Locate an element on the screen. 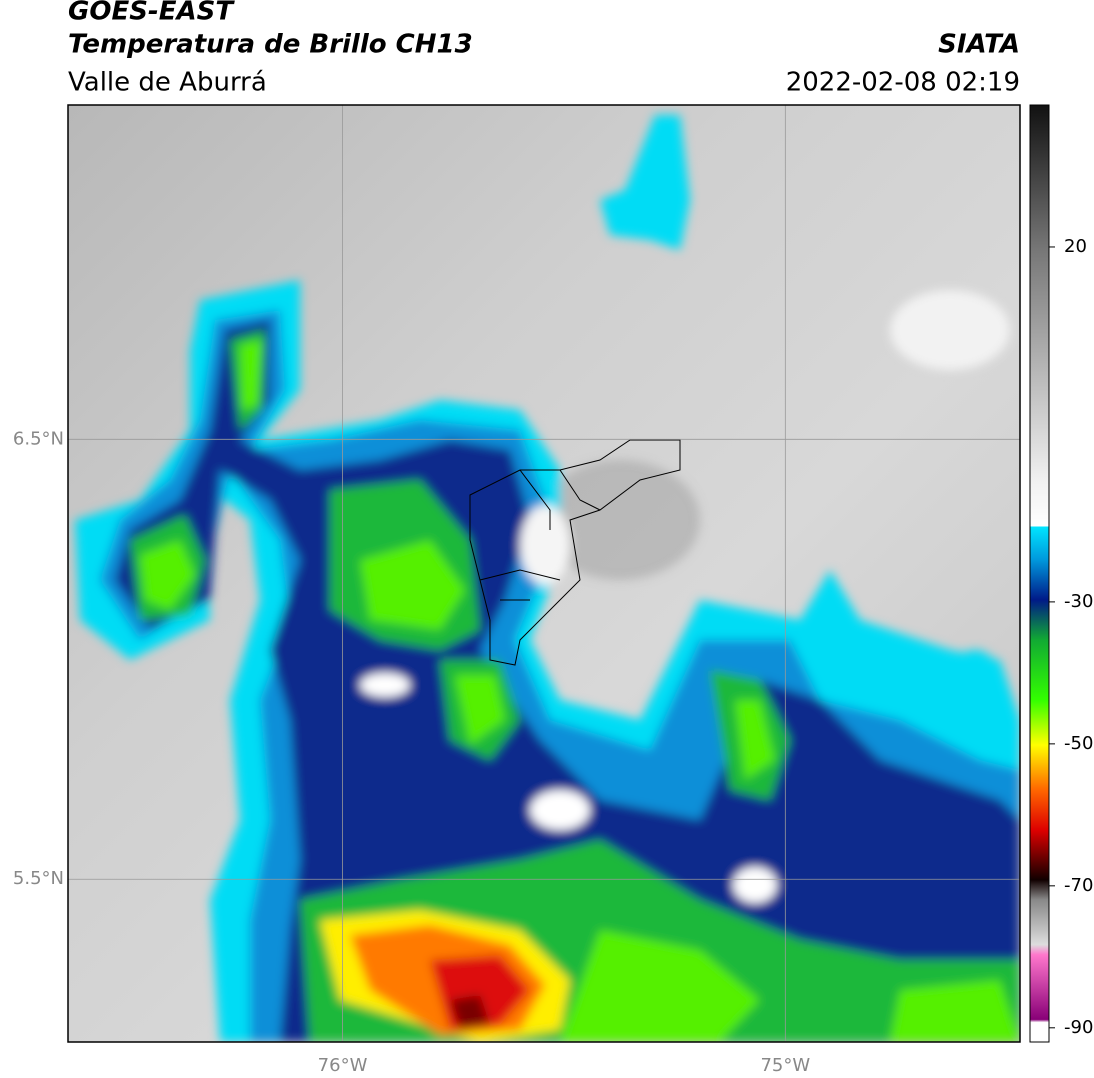 The height and width of the screenshot is (1078, 1094). colorbar-tick-label: -30 is located at coordinates (1078, 601).